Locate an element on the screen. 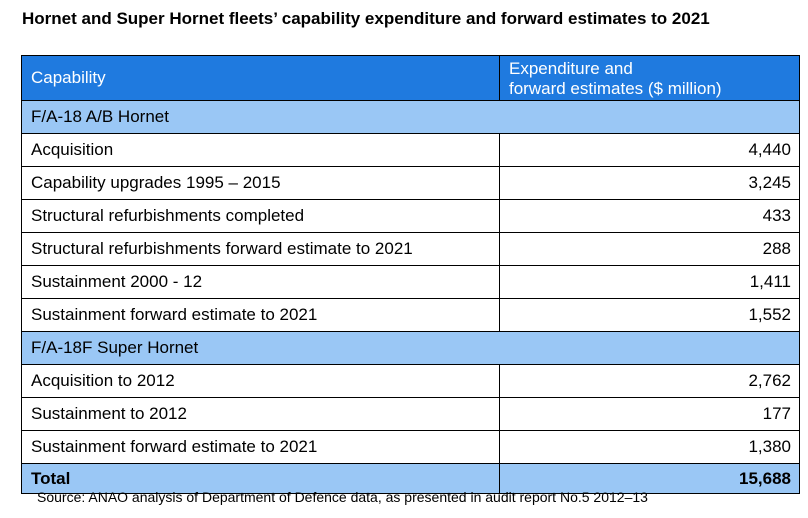 The width and height of the screenshot is (808, 518). table-row: Acquisition to 2012 2,762 is located at coordinates (410, 381).